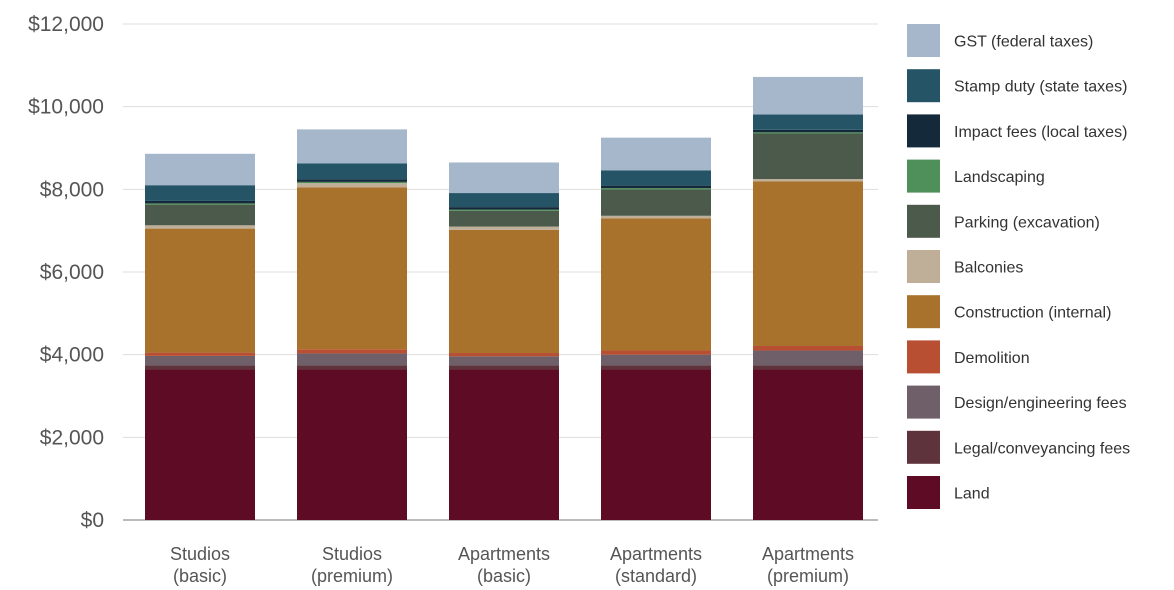 Image resolution: width=1174 pixels, height=590 pixels. Describe the element at coordinates (66, 107) in the screenshot. I see `y-tick-label: $10,000` at that location.